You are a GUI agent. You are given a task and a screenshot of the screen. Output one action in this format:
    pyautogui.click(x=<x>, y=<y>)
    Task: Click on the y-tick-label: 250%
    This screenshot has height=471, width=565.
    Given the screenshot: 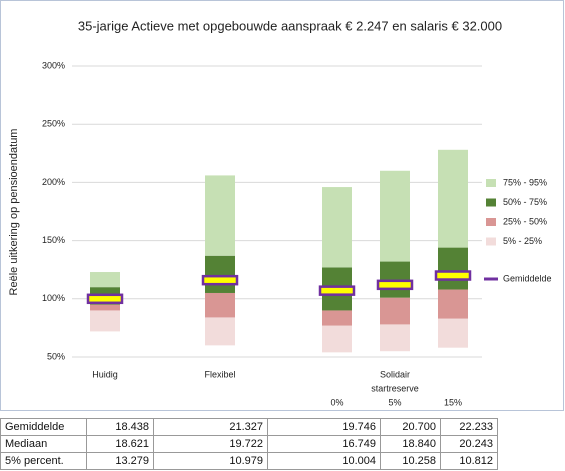 What is the action you would take?
    pyautogui.click(x=53, y=124)
    